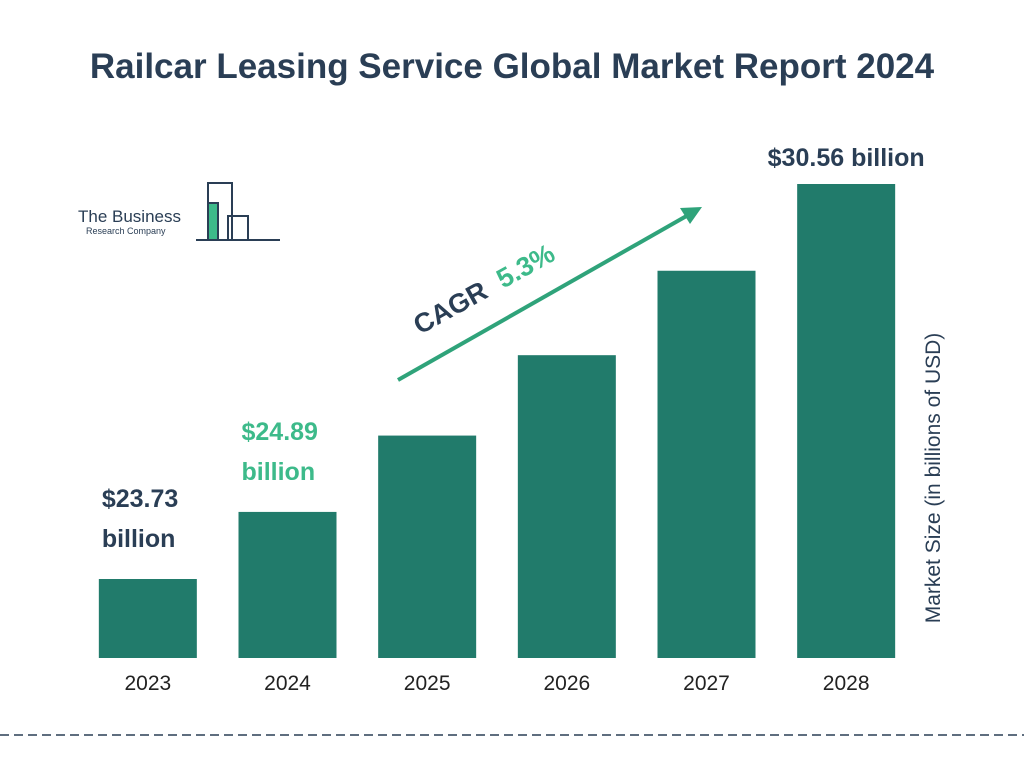 The height and width of the screenshot is (768, 1024). What do you see at coordinates (427, 683) in the screenshot?
I see `x-tick-label: 2025` at bounding box center [427, 683].